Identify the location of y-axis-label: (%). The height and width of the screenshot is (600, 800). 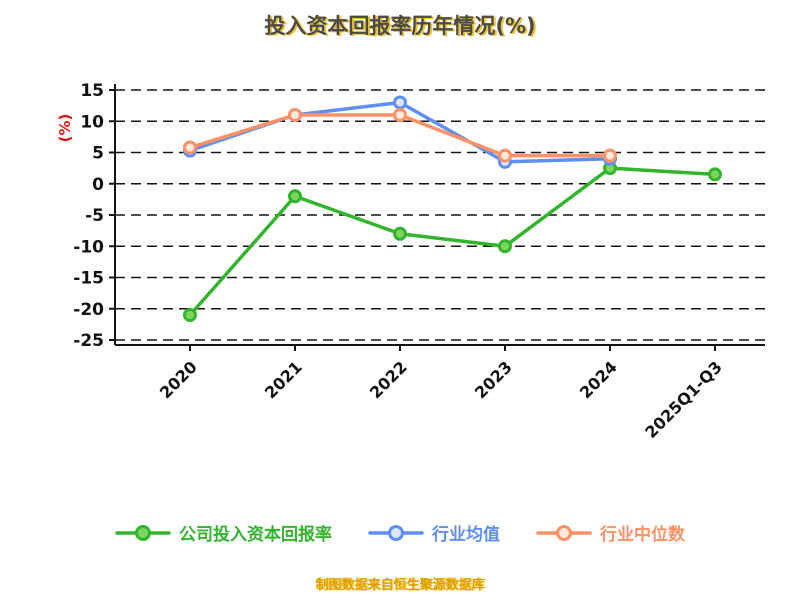
(65, 128).